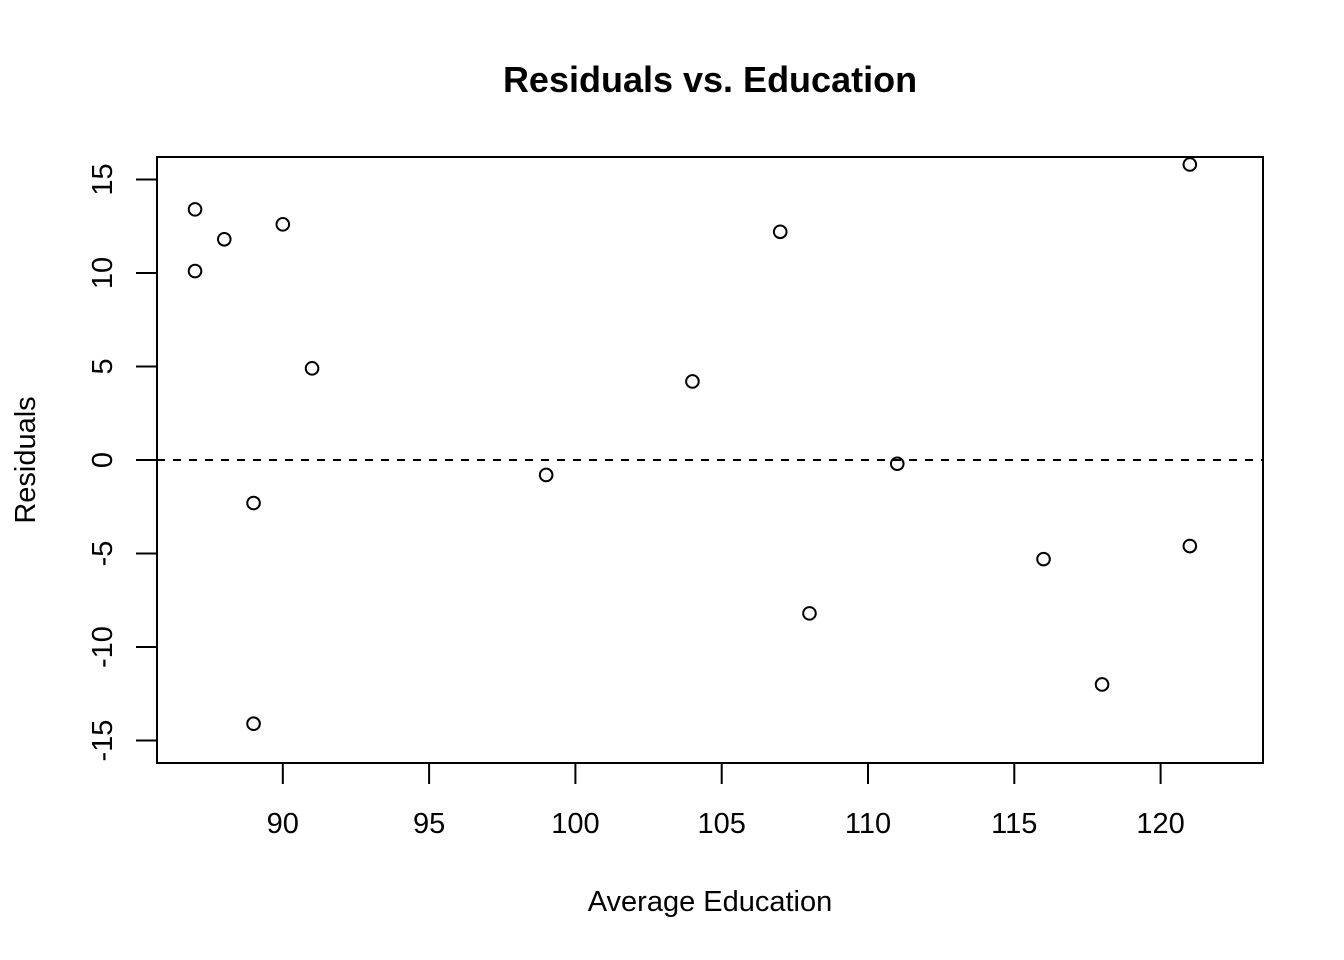  Describe the element at coordinates (1014, 824) in the screenshot. I see `x-tick-label-5: 115` at that location.